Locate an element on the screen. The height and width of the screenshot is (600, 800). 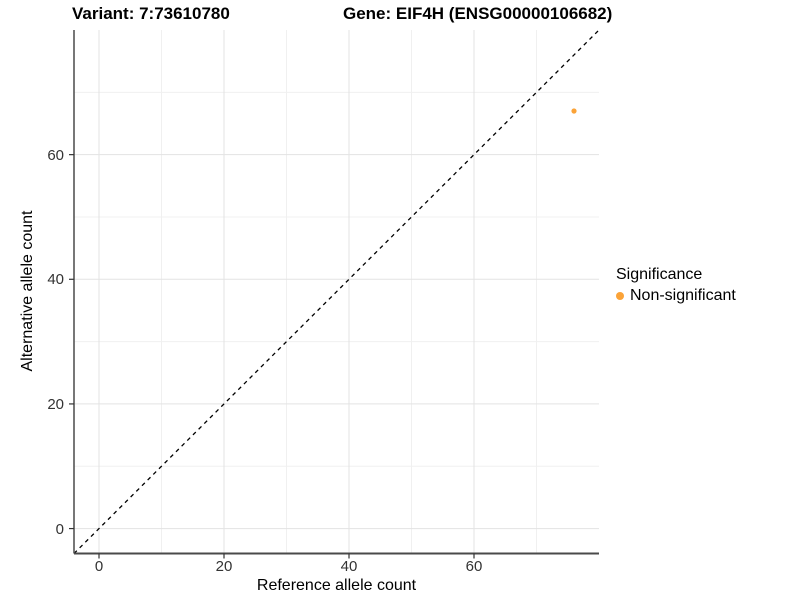
legend-point-icon is located at coordinates (620, 296).